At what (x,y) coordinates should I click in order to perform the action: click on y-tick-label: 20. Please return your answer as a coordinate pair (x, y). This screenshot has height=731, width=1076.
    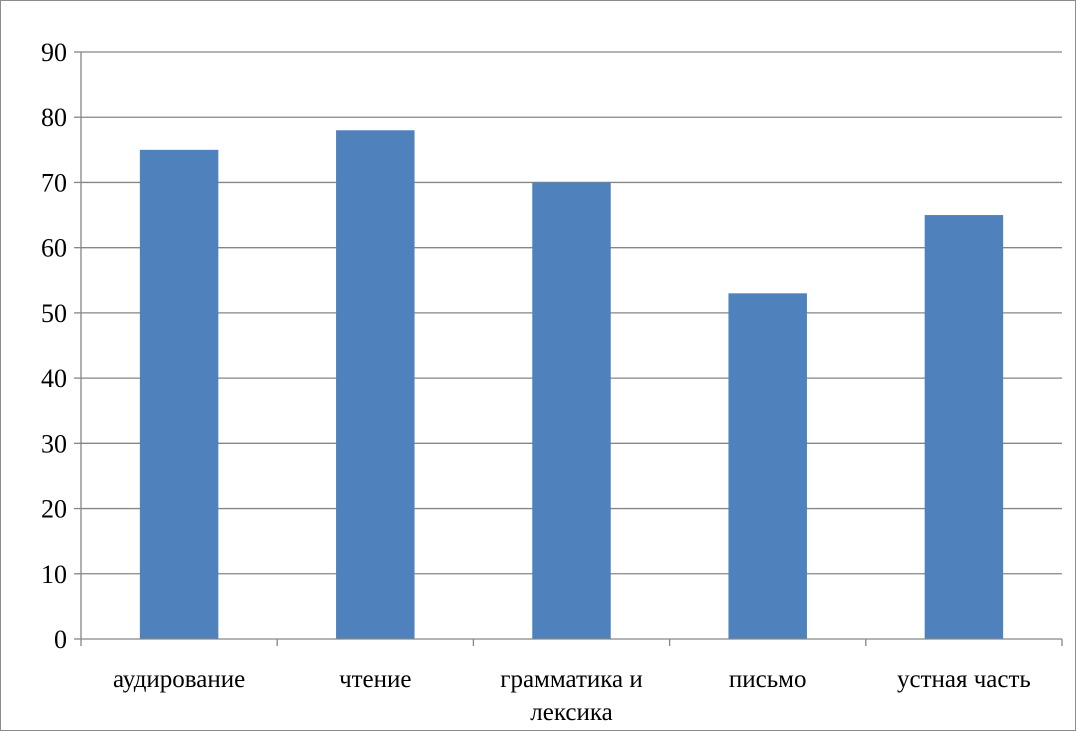
    Looking at the image, I should click on (54, 509).